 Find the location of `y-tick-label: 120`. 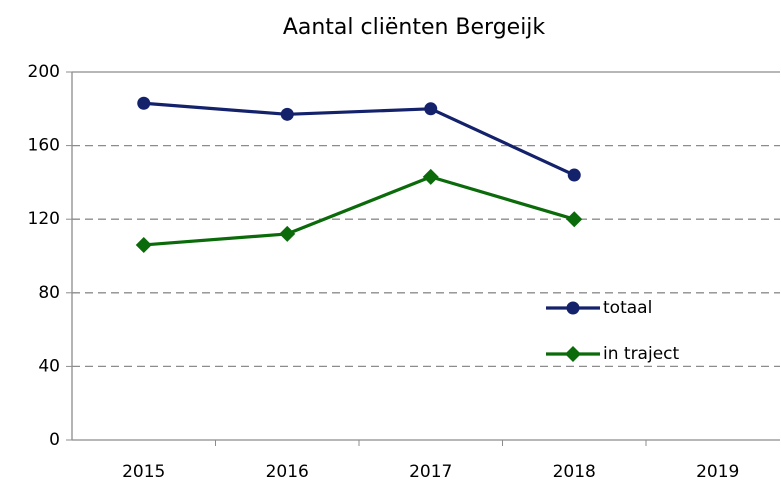

y-tick-label: 120 is located at coordinates (44, 219).